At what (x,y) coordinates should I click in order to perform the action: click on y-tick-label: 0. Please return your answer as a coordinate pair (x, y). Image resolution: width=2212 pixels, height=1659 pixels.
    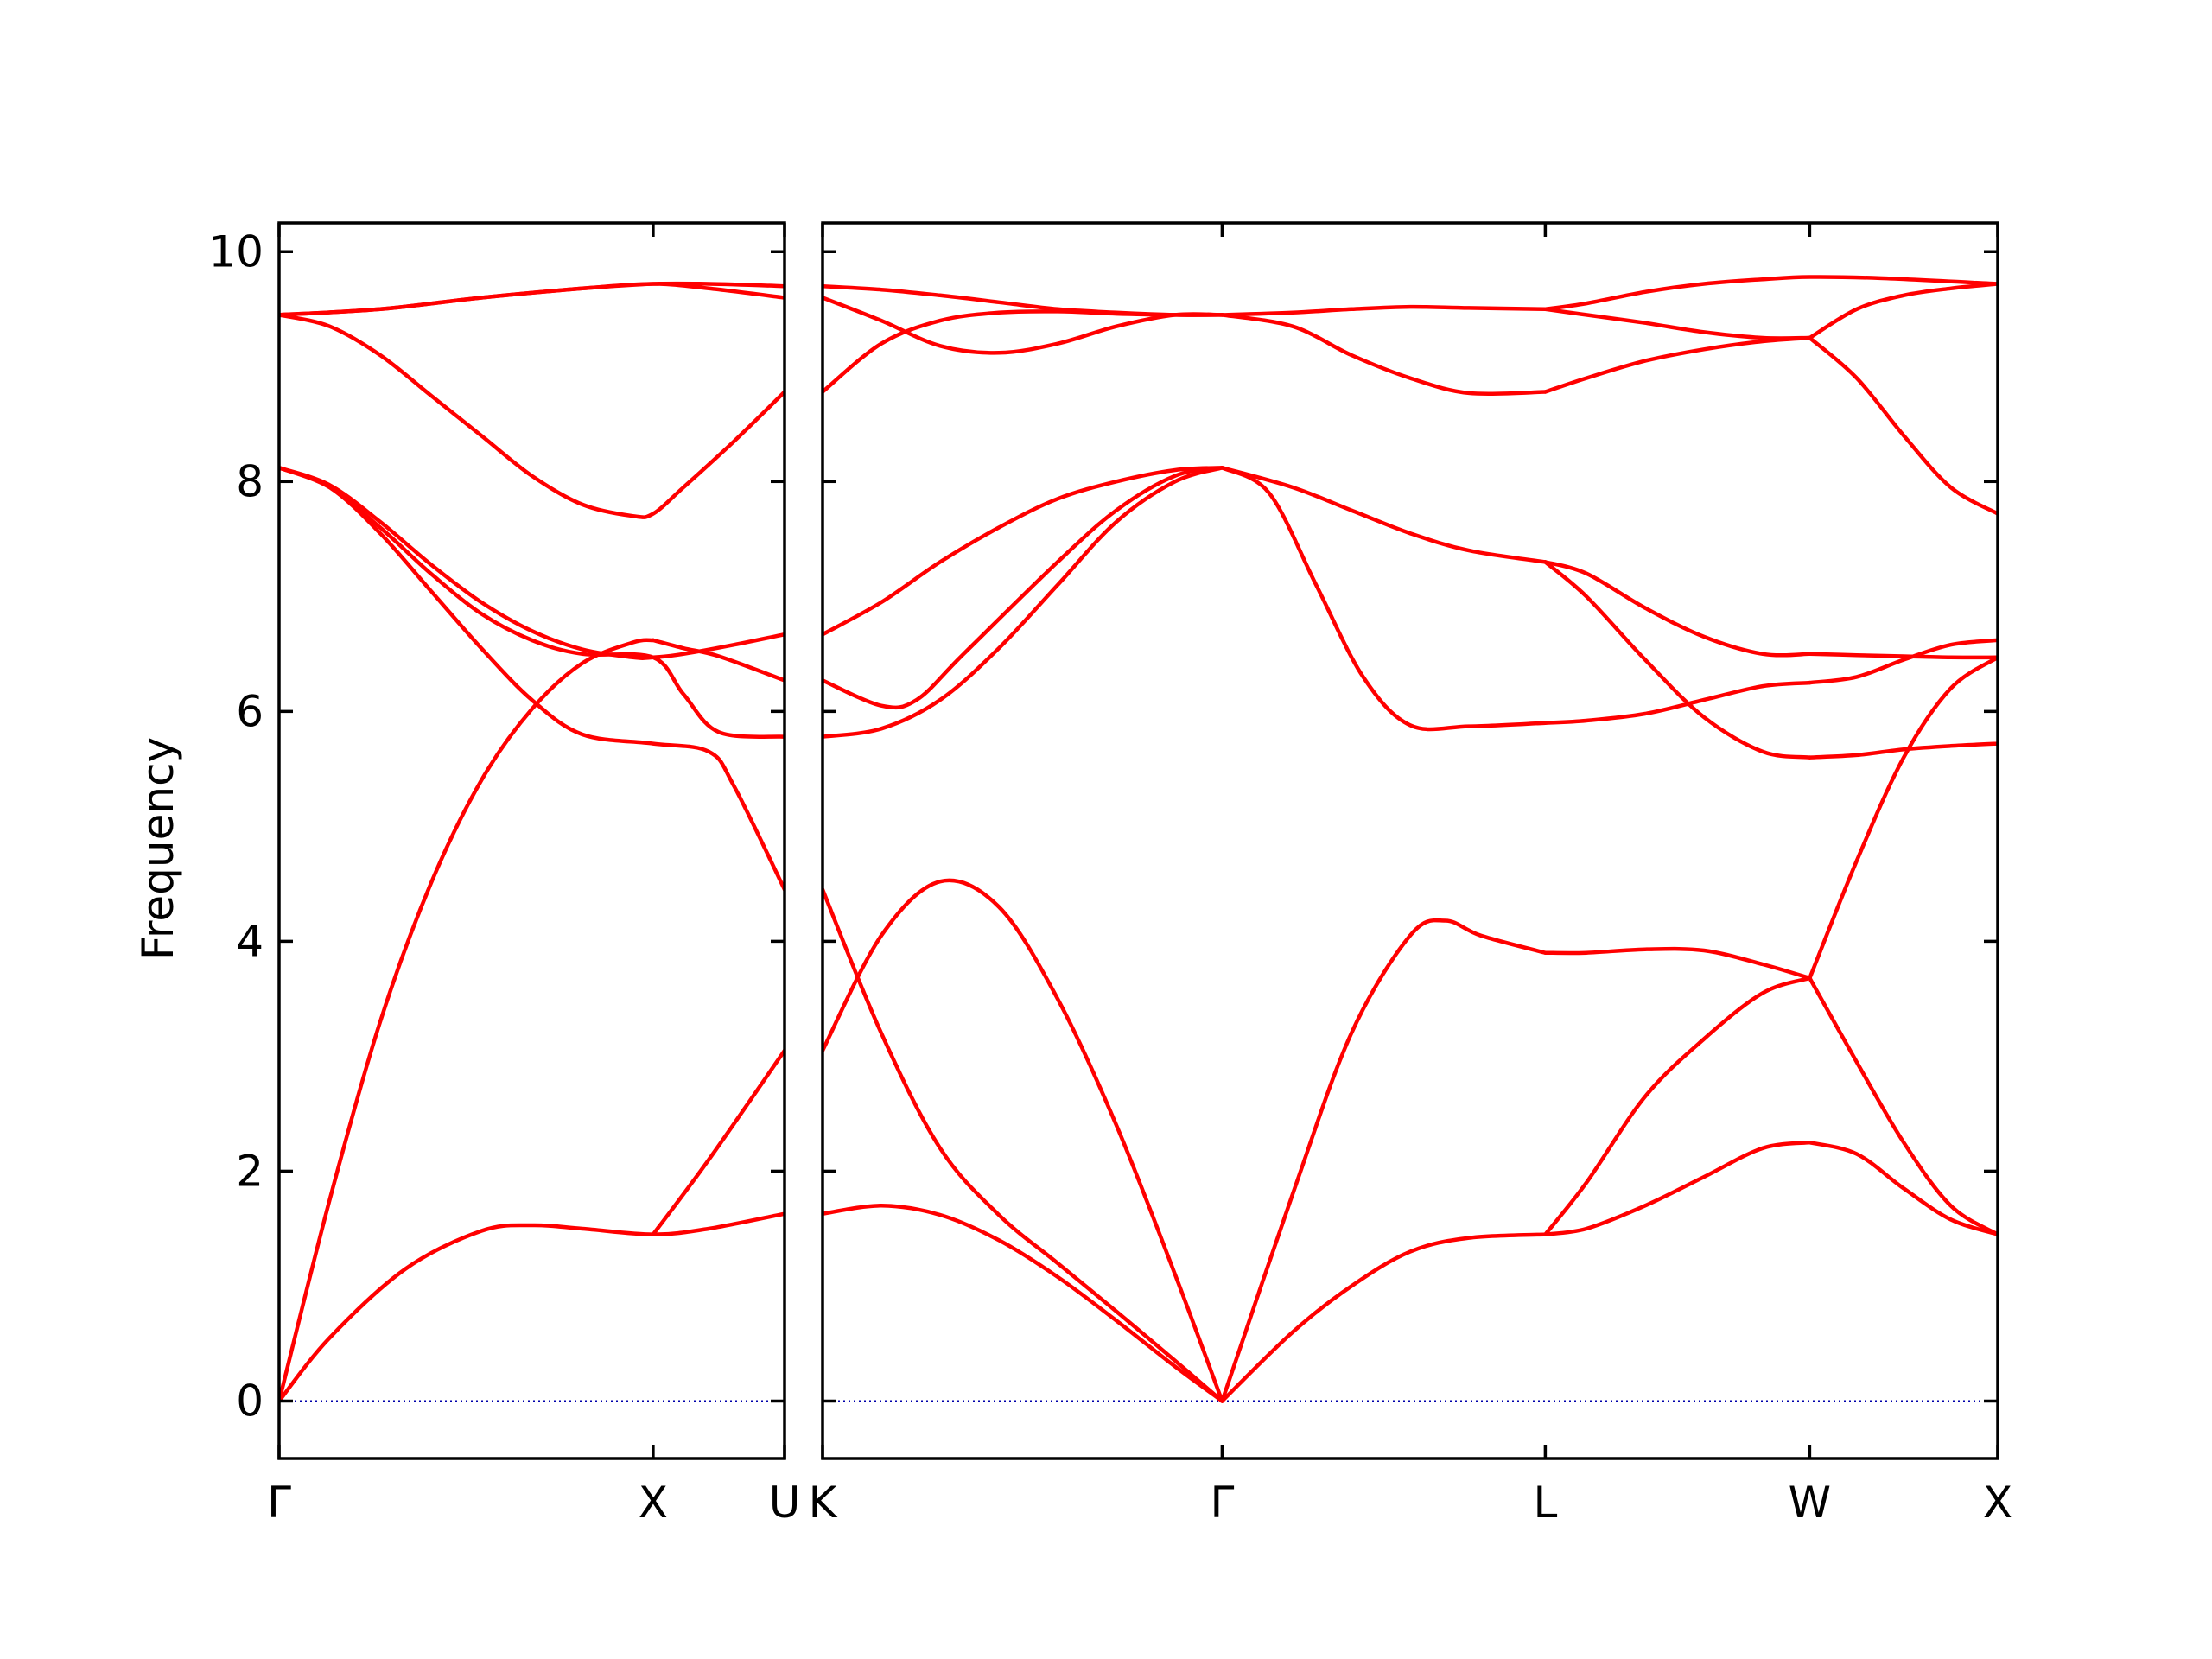
    Looking at the image, I should click on (250, 1401).